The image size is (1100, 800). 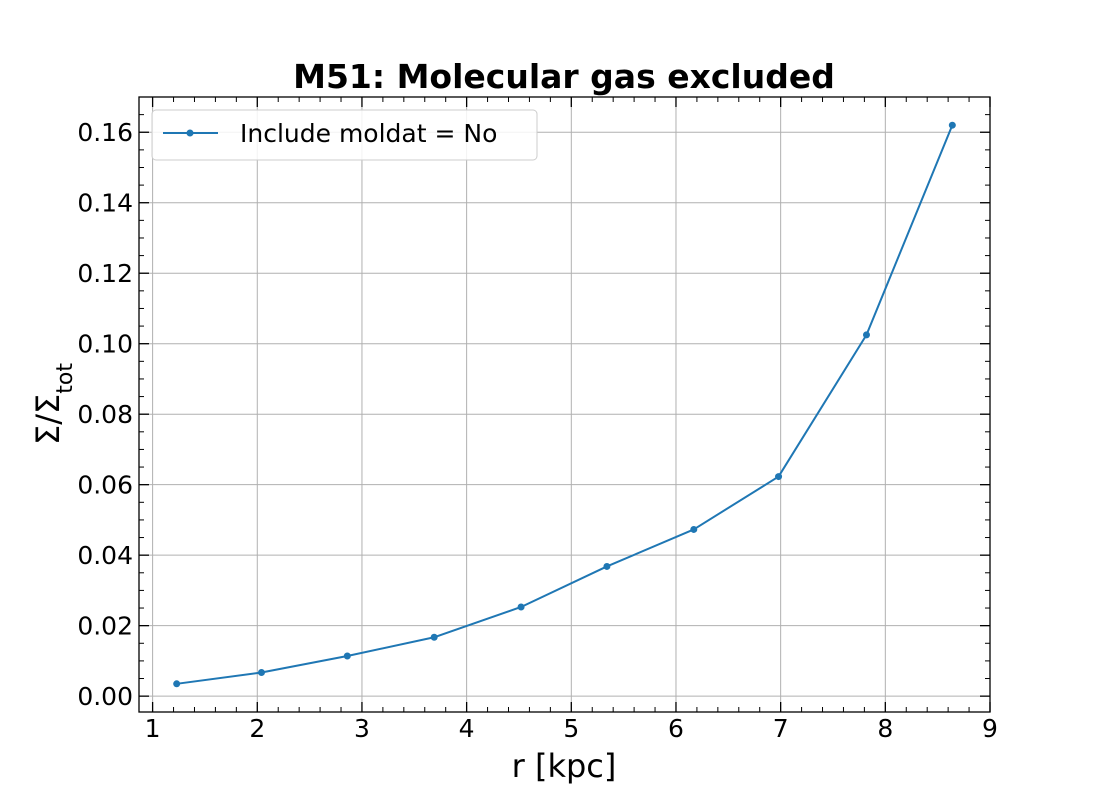 What do you see at coordinates (190, 133) in the screenshot?
I see `legend-dot-marker` at bounding box center [190, 133].